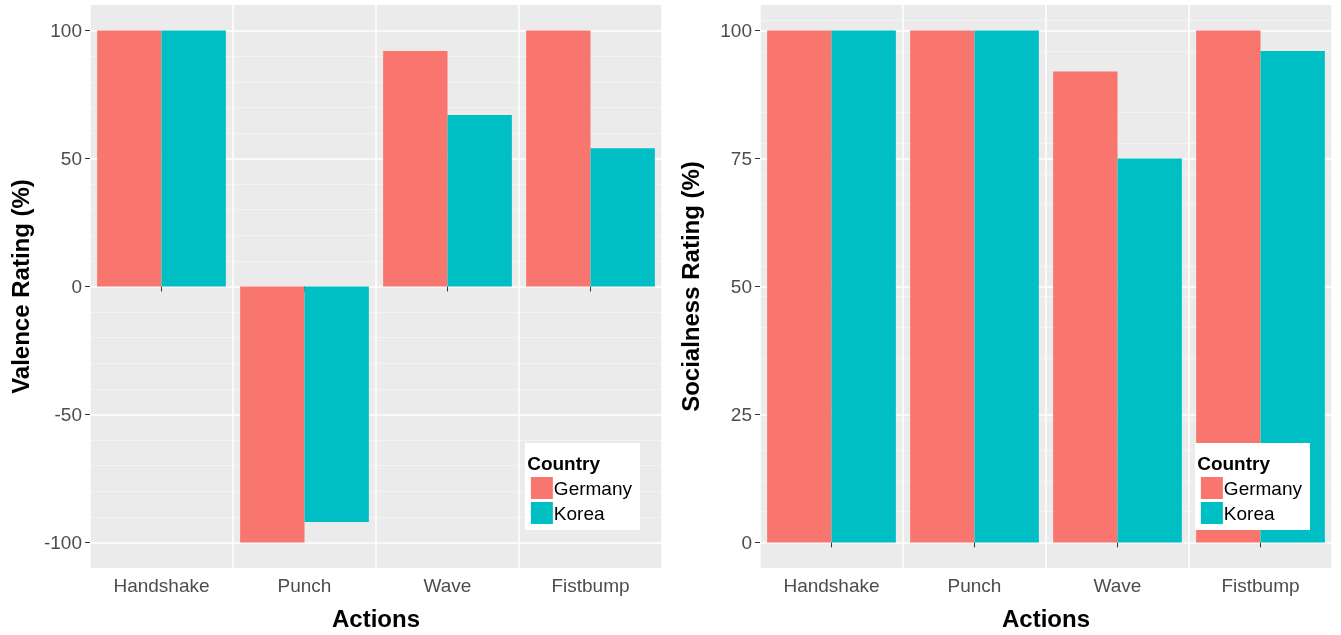 This screenshot has height=635, width=1341. I want to click on y-axis-title: Valence Rating (%), so click(20, 286).